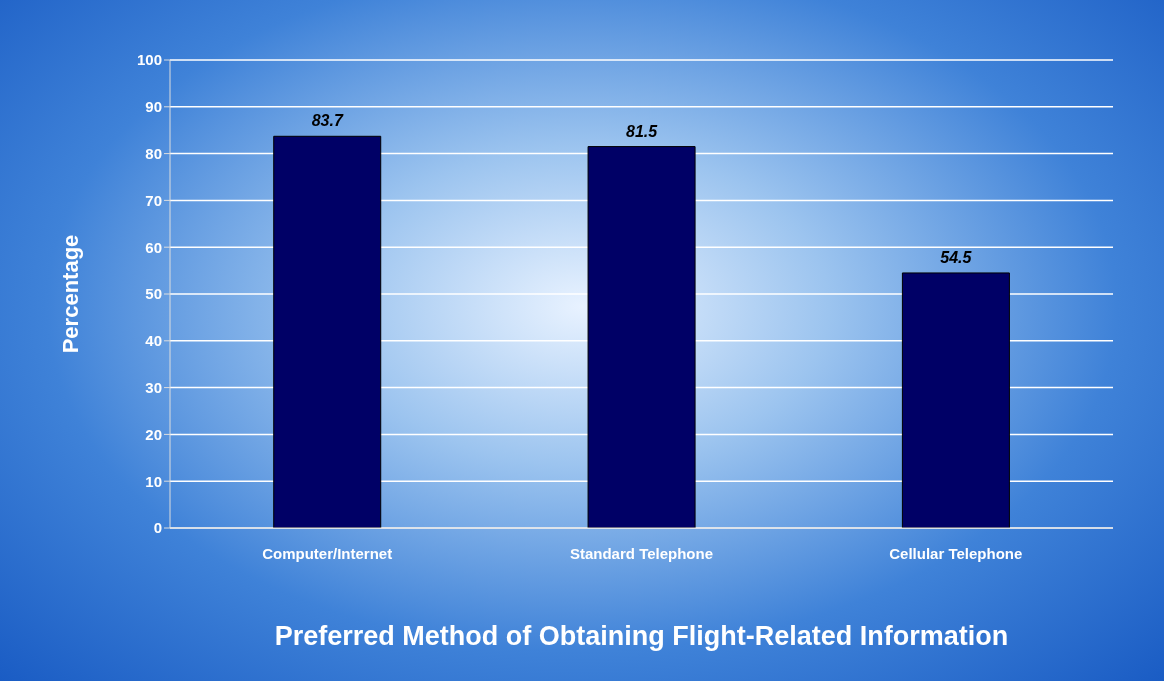  I want to click on x-tick-label: Standard Telephone, so click(641, 553).